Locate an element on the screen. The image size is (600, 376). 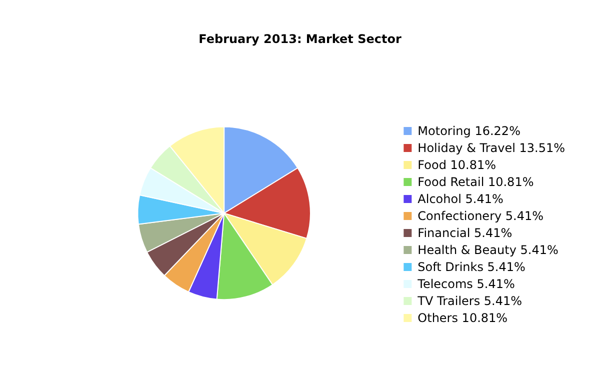
legend-label: Soft Drinks 5.41% is located at coordinates (472, 267).